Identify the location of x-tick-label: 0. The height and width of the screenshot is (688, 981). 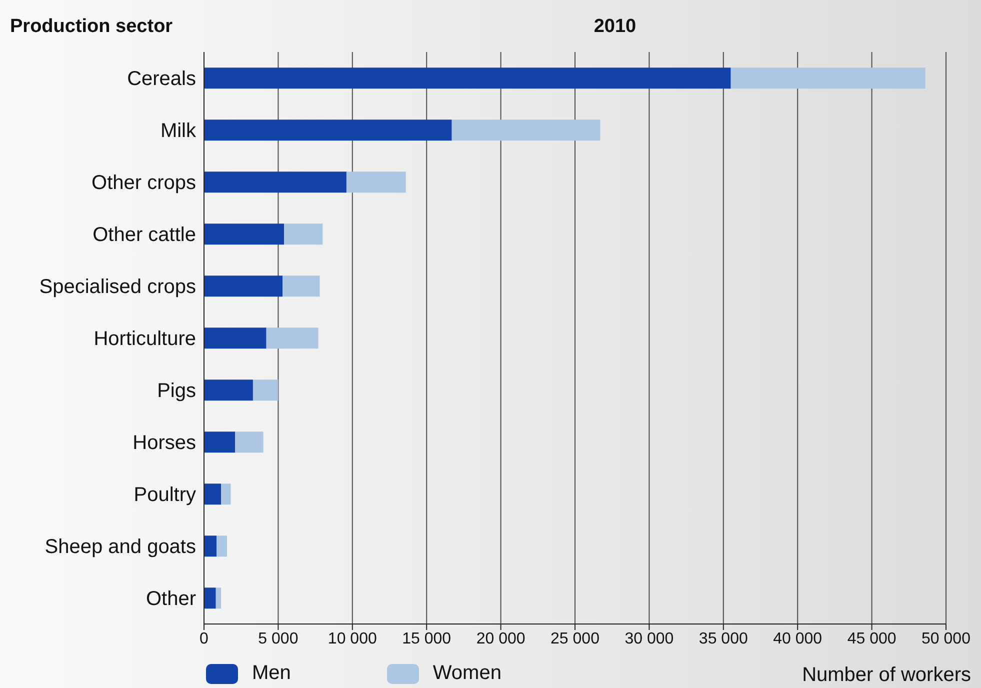
(204, 639).